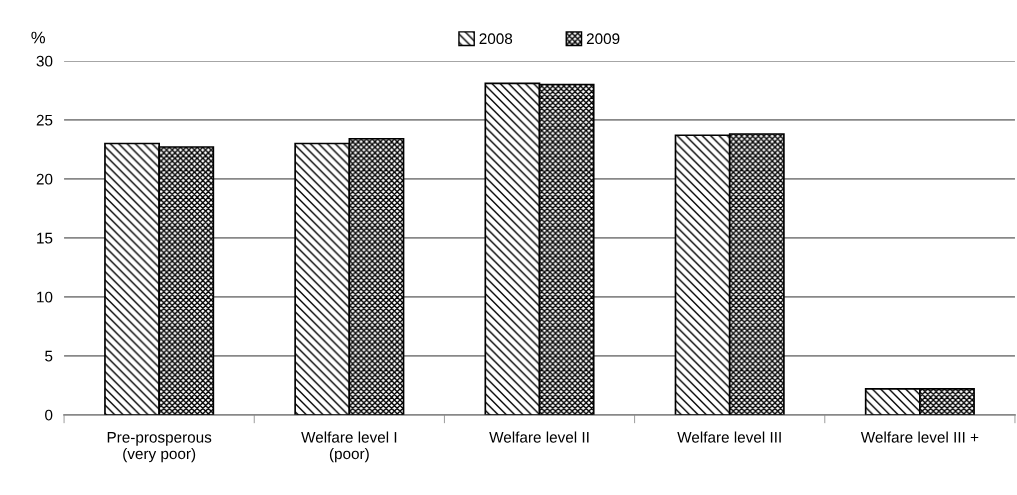  What do you see at coordinates (49, 415) in the screenshot?
I see `y-tick-label: 0` at bounding box center [49, 415].